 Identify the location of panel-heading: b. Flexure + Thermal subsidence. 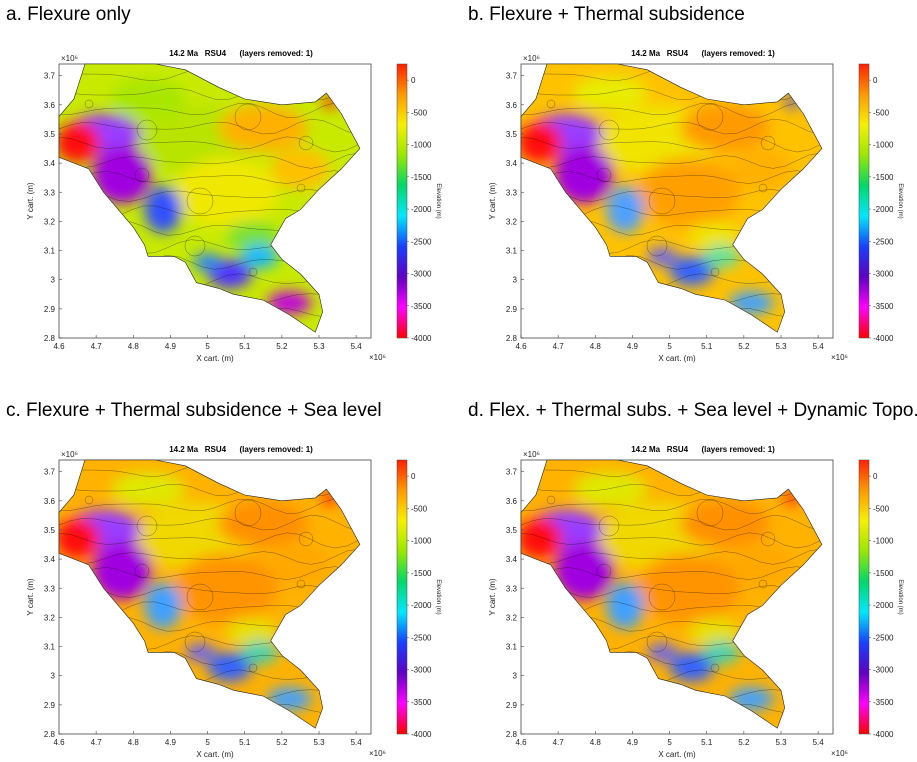
(606, 14).